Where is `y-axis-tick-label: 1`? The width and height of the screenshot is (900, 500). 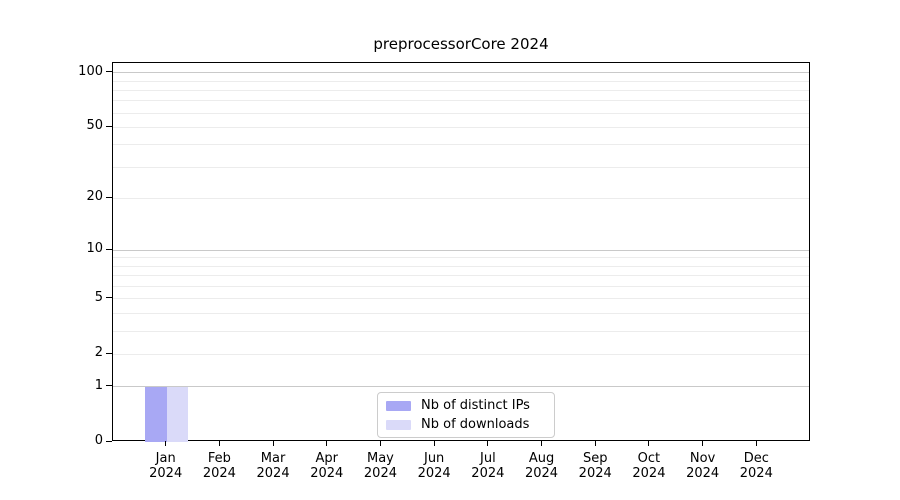 y-axis-tick-label: 1 is located at coordinates (98, 385).